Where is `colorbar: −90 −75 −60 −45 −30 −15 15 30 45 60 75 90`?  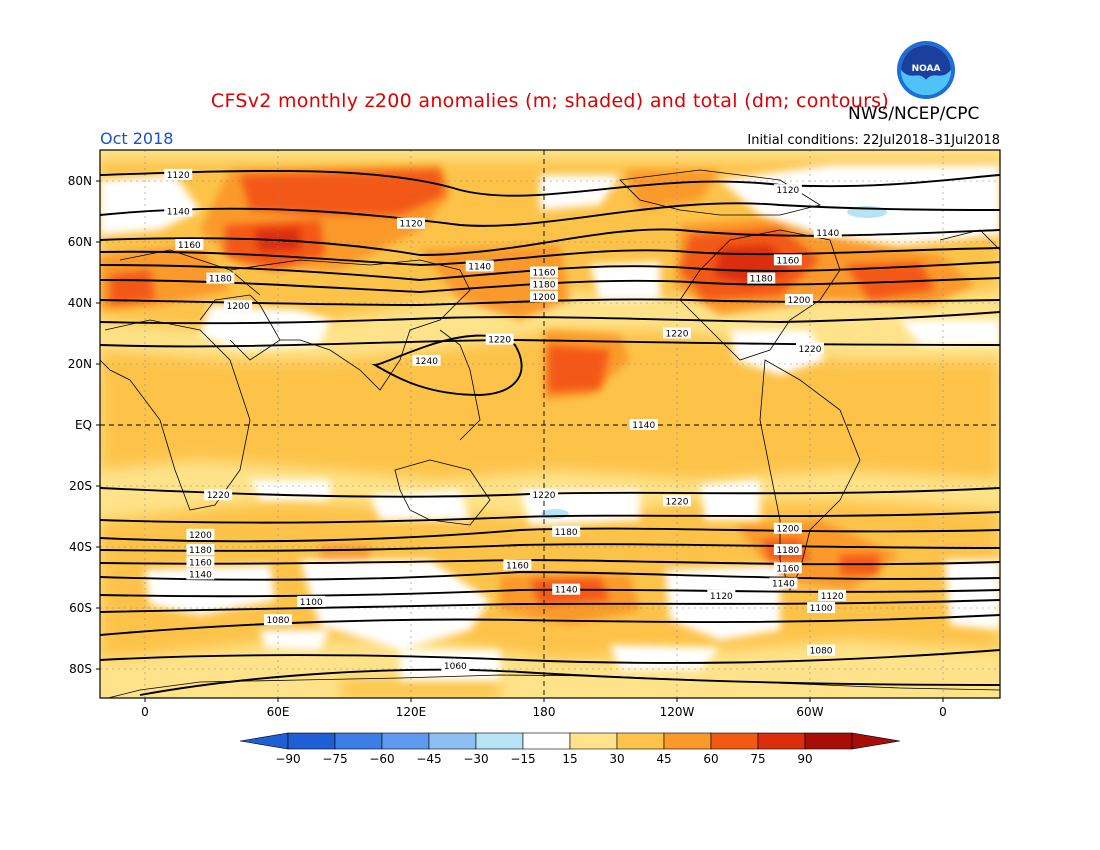 colorbar: −90 −75 −60 −45 −30 −15 15 30 45 60 75 90 is located at coordinates (570, 749).